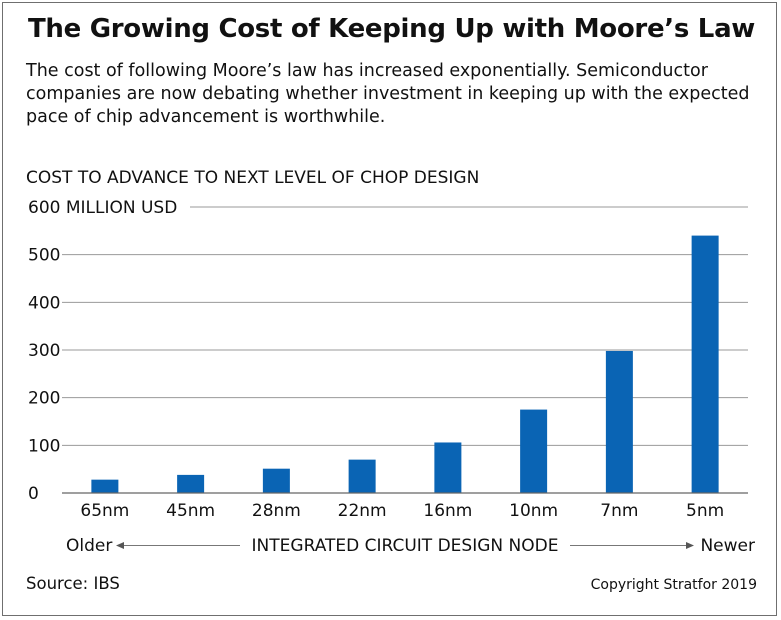 This screenshot has height=620, width=781. Describe the element at coordinates (89, 546) in the screenshot. I see `older-label: Older` at that location.